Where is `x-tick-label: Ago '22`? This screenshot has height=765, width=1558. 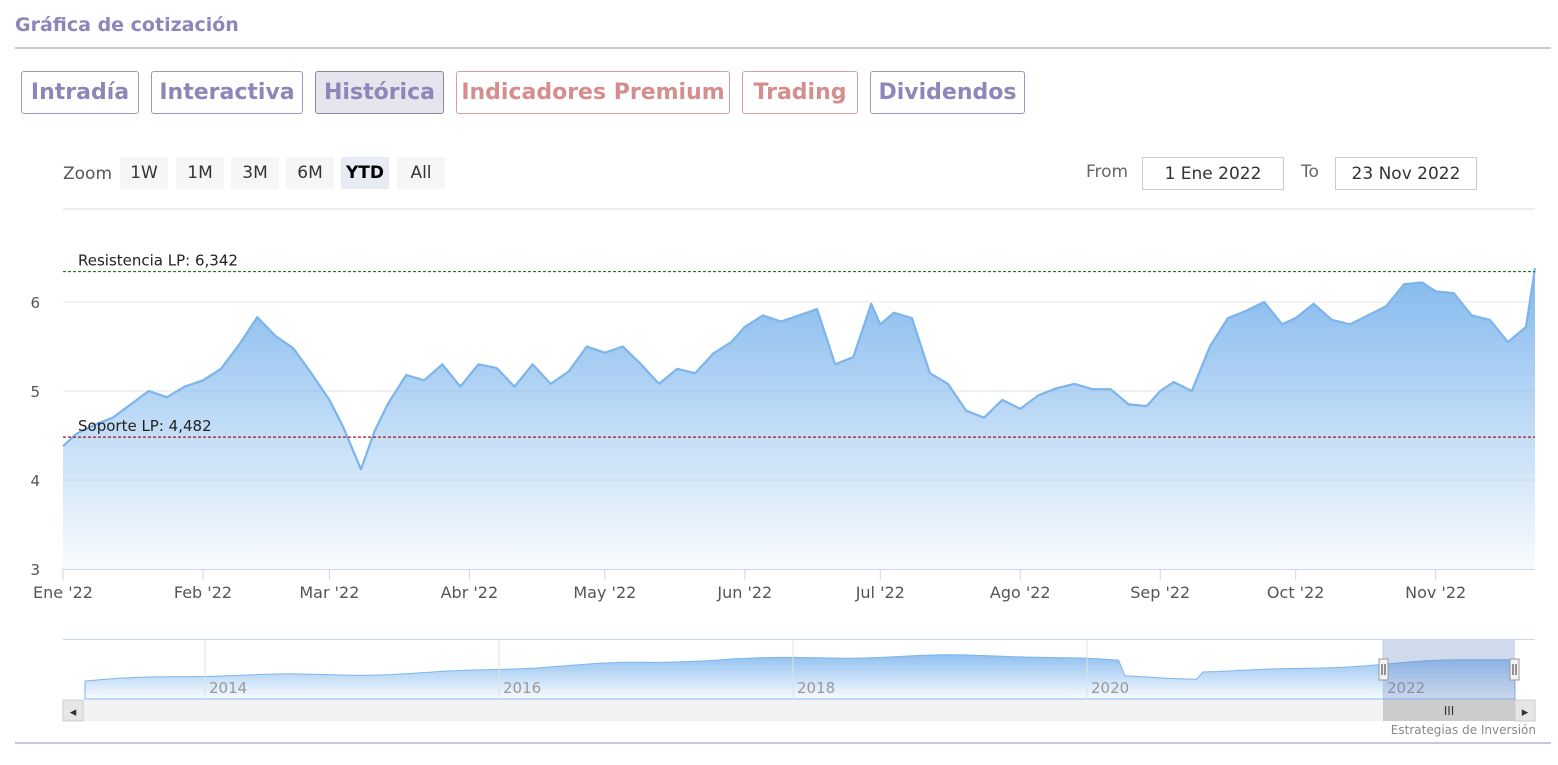 x-tick-label: Ago '22 is located at coordinates (1020, 592).